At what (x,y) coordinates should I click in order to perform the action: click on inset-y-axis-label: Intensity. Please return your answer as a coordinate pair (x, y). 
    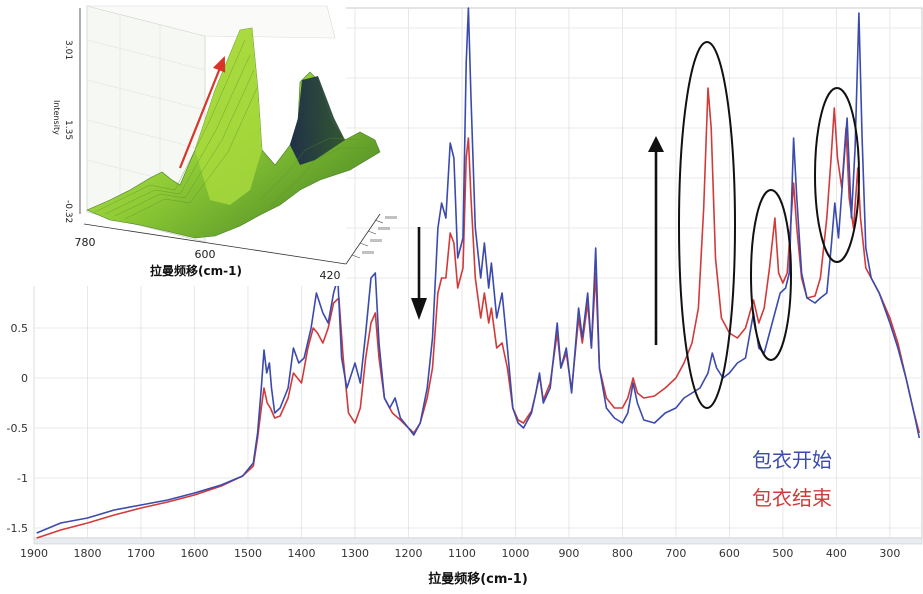
    Looking at the image, I should click on (56, 117).